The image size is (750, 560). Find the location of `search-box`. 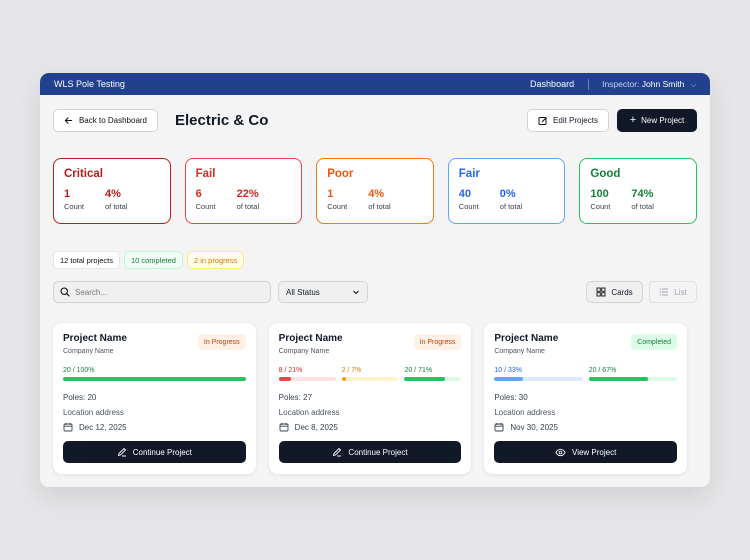

search-box is located at coordinates (162, 292).